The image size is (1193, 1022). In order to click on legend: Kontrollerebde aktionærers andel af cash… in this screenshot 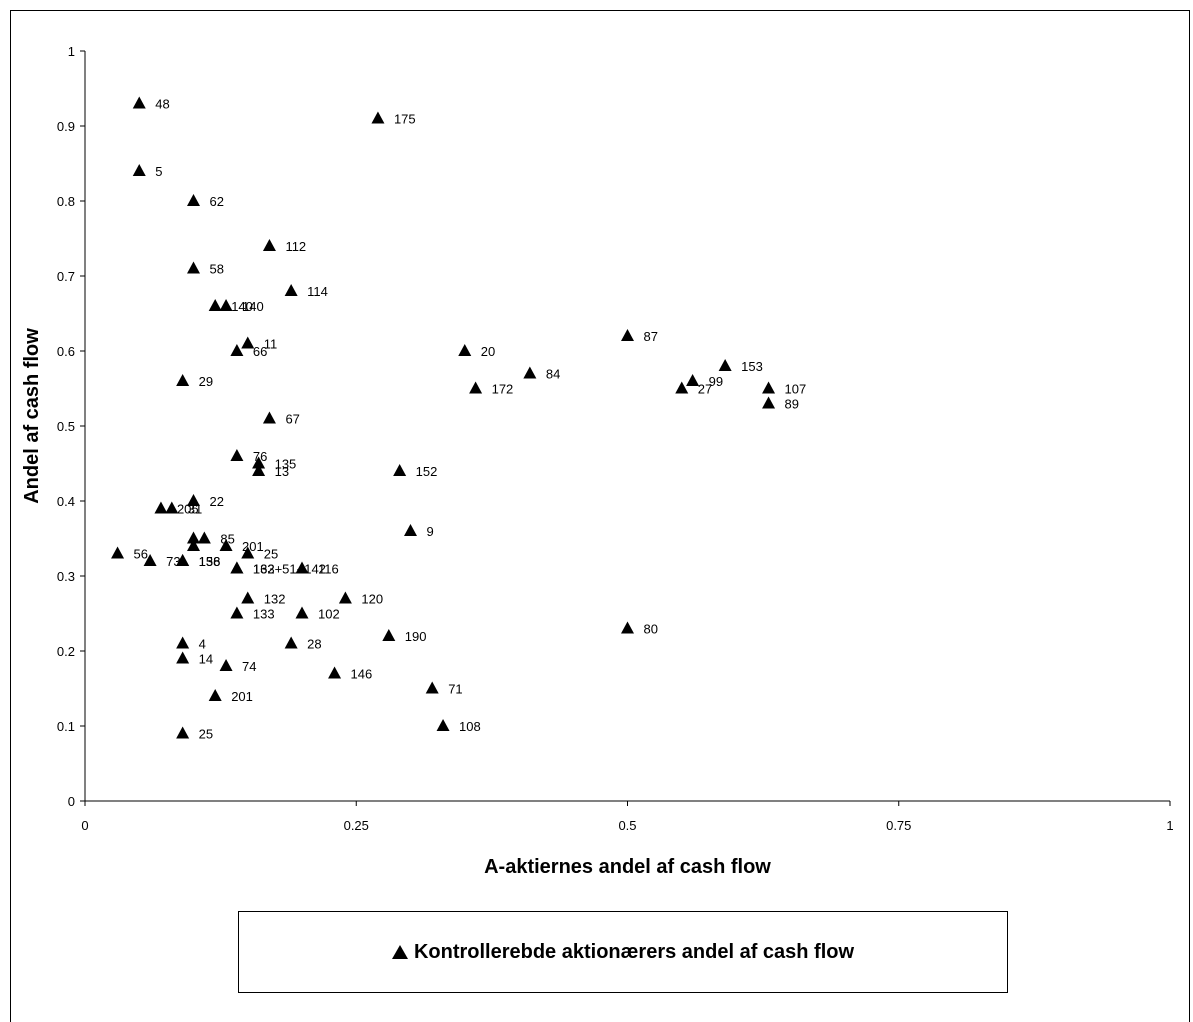, I will do `click(623, 952)`.